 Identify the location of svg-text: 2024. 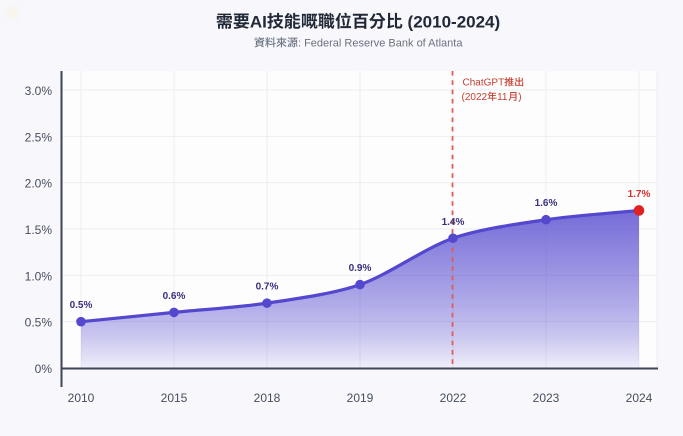
(639, 398).